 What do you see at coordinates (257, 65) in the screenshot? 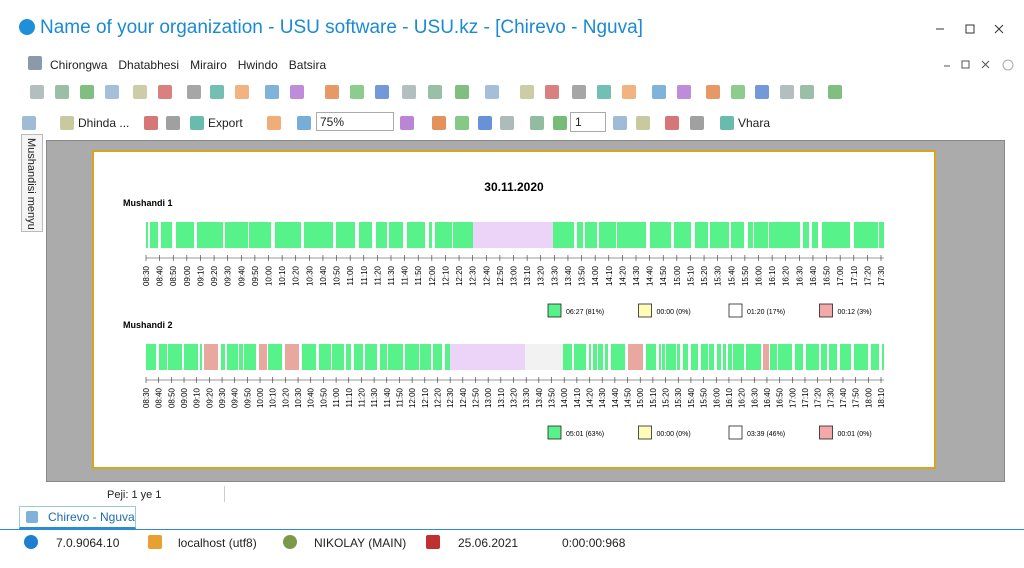
I see `menu-item: Hwindo` at bounding box center [257, 65].